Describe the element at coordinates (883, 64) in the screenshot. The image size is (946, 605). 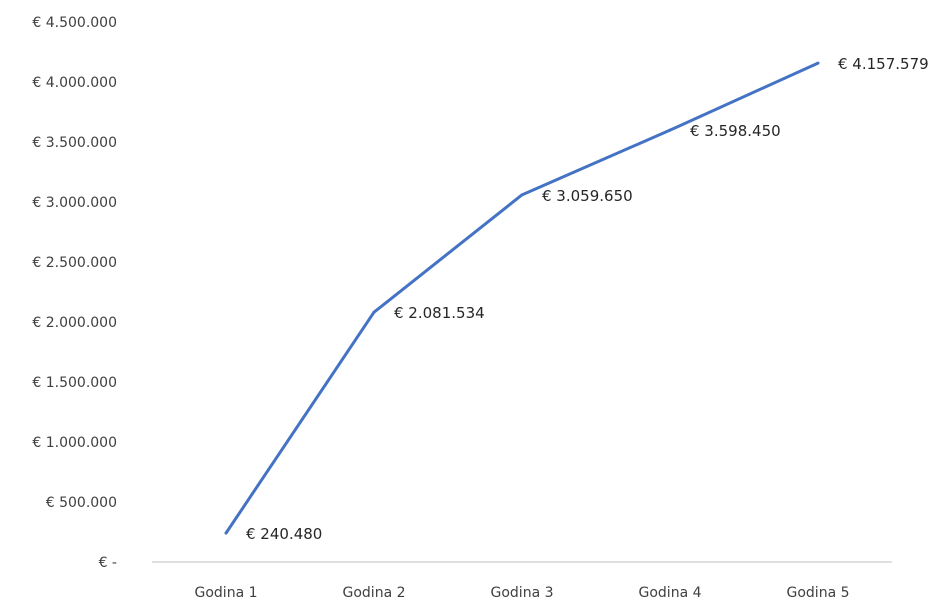
I see `data-label: € 4.157.579` at that location.